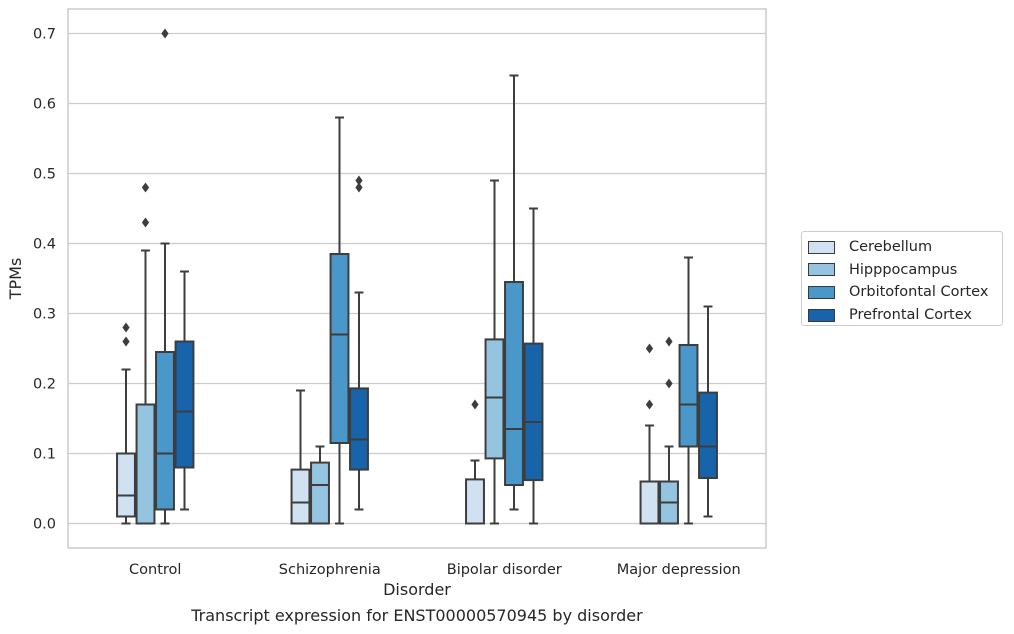 The image size is (1014, 634). Describe the element at coordinates (679, 570) in the screenshot. I see `x-tick-label: Major depression` at that location.